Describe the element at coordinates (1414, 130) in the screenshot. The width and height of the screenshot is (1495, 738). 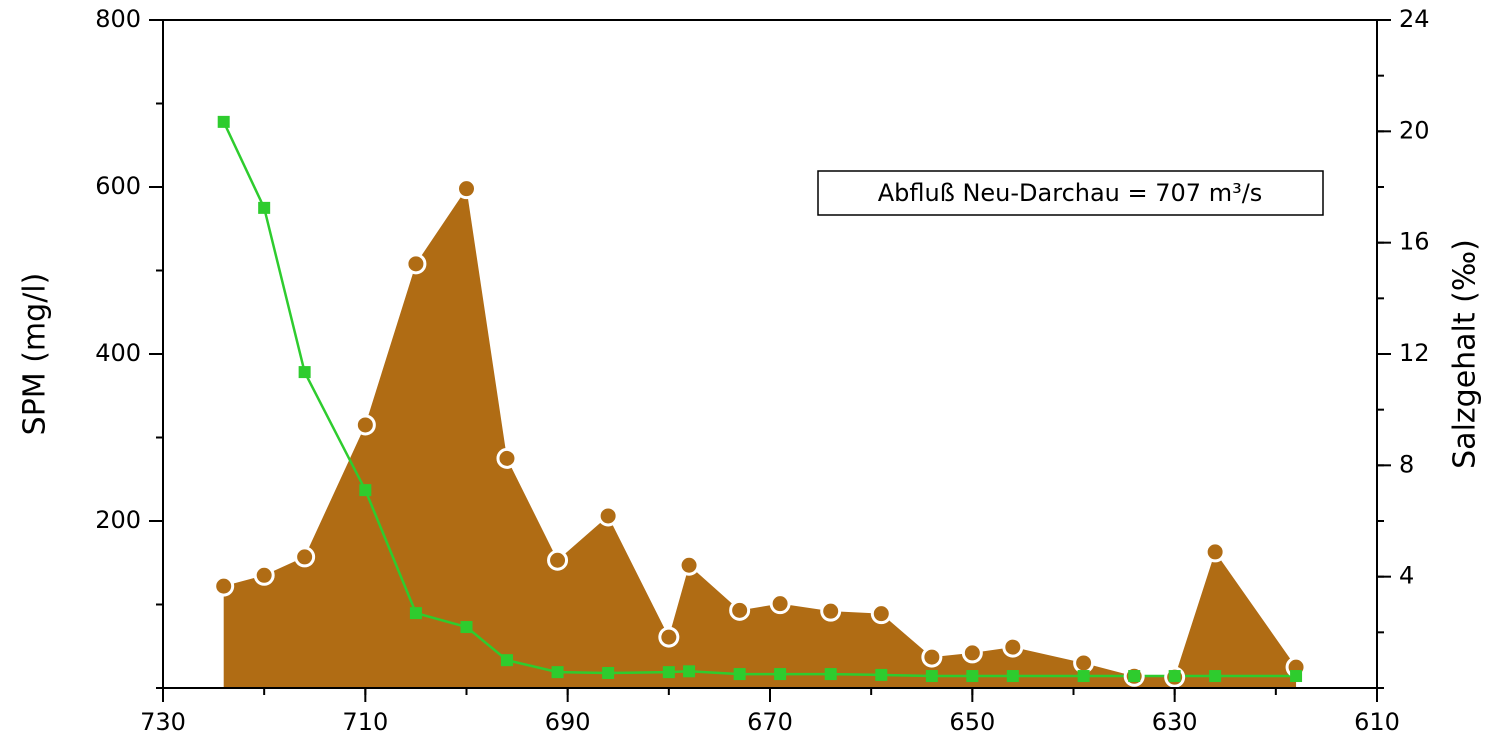
I see `y2-tick-label: 20` at that location.